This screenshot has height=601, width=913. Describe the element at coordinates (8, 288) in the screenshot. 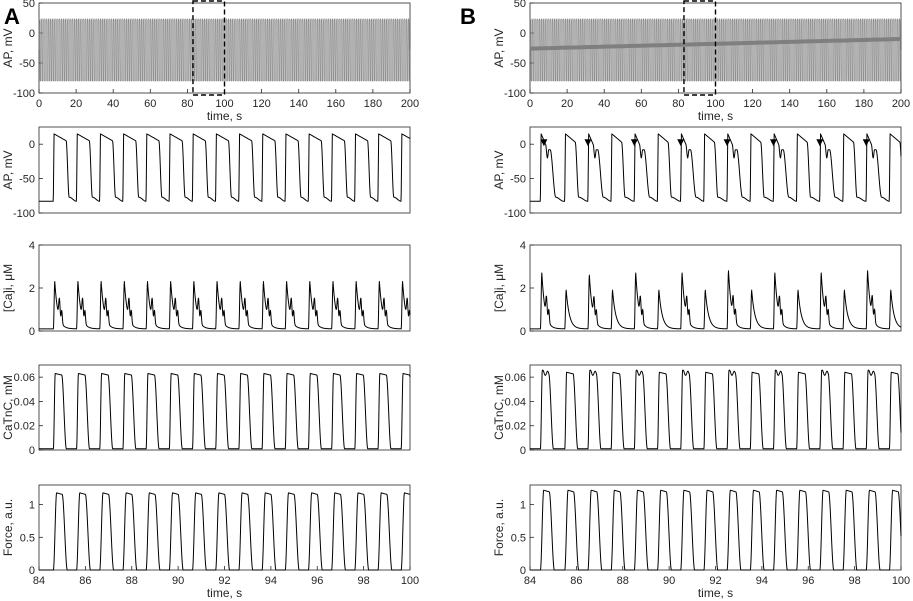

I see `panel-a-ca-ylabel: [Ca]i, μM` at that location.